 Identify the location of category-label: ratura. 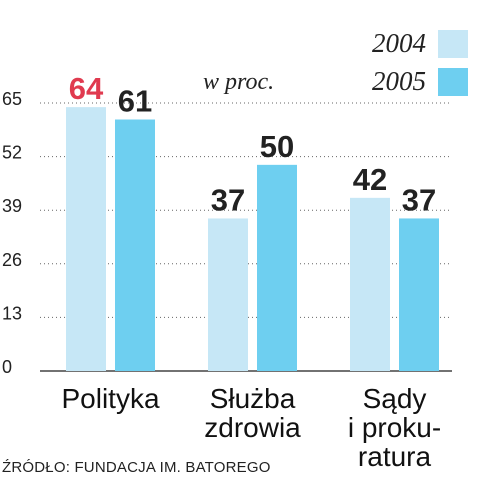
(395, 456).